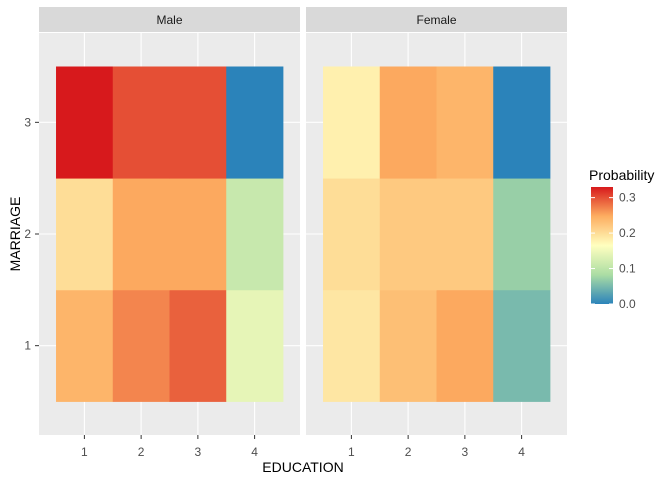 This screenshot has height=480, width=672. Describe the element at coordinates (465, 122) in the screenshot. I see `heatmap-cell-female-m3-e3` at that location.